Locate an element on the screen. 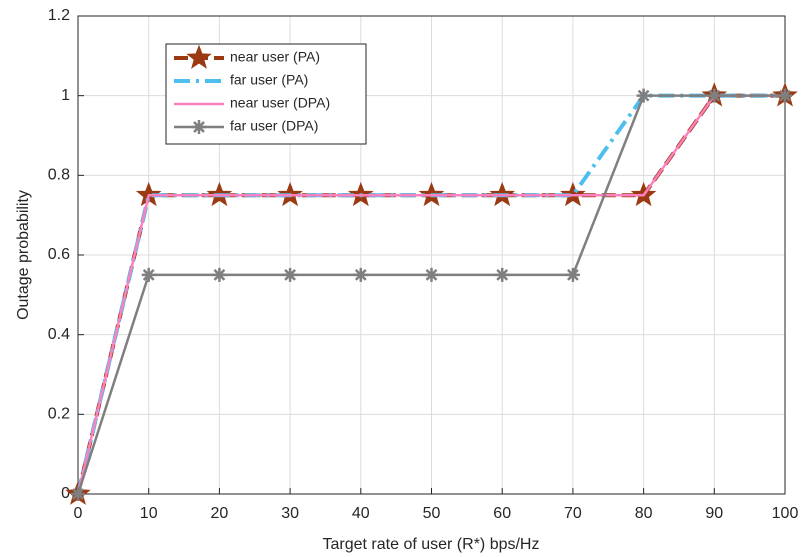 The image size is (804, 557). y-tick-label: 1 is located at coordinates (65, 95).